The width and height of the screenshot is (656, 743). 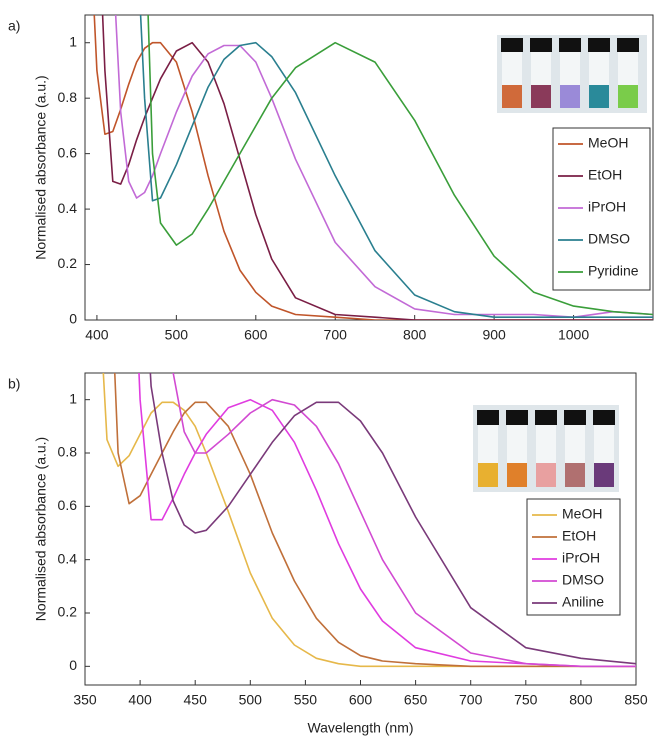 I want to click on legend-label: Pyridine, so click(x=613, y=271).